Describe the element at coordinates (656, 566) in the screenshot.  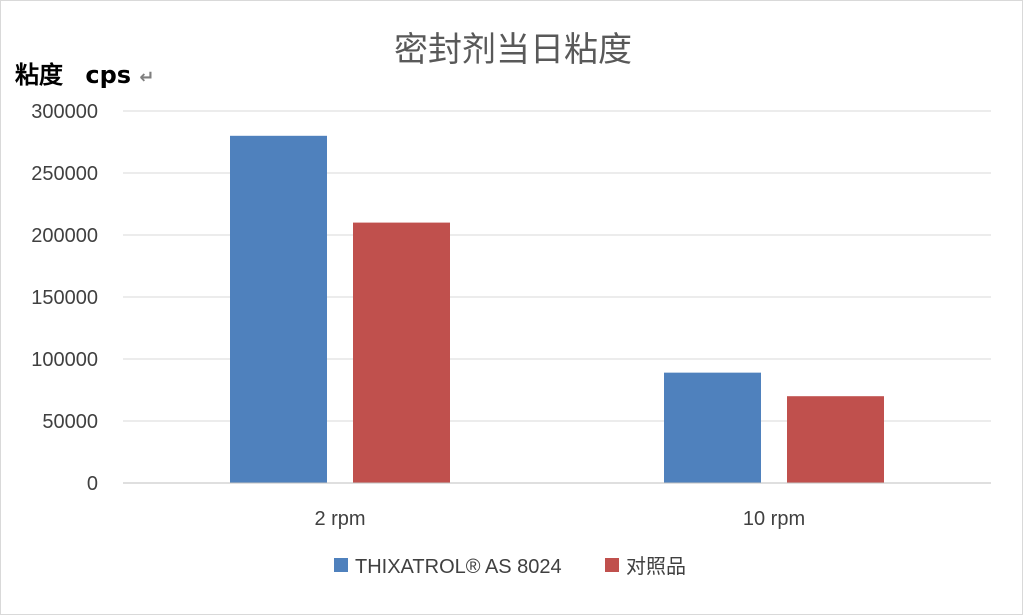
I see `legend-label: 对照品` at that location.